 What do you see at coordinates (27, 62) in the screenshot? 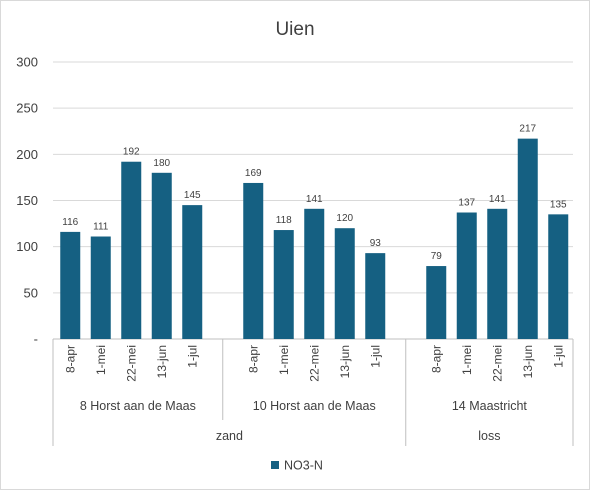
I see `y-tick-label: 300` at bounding box center [27, 62].